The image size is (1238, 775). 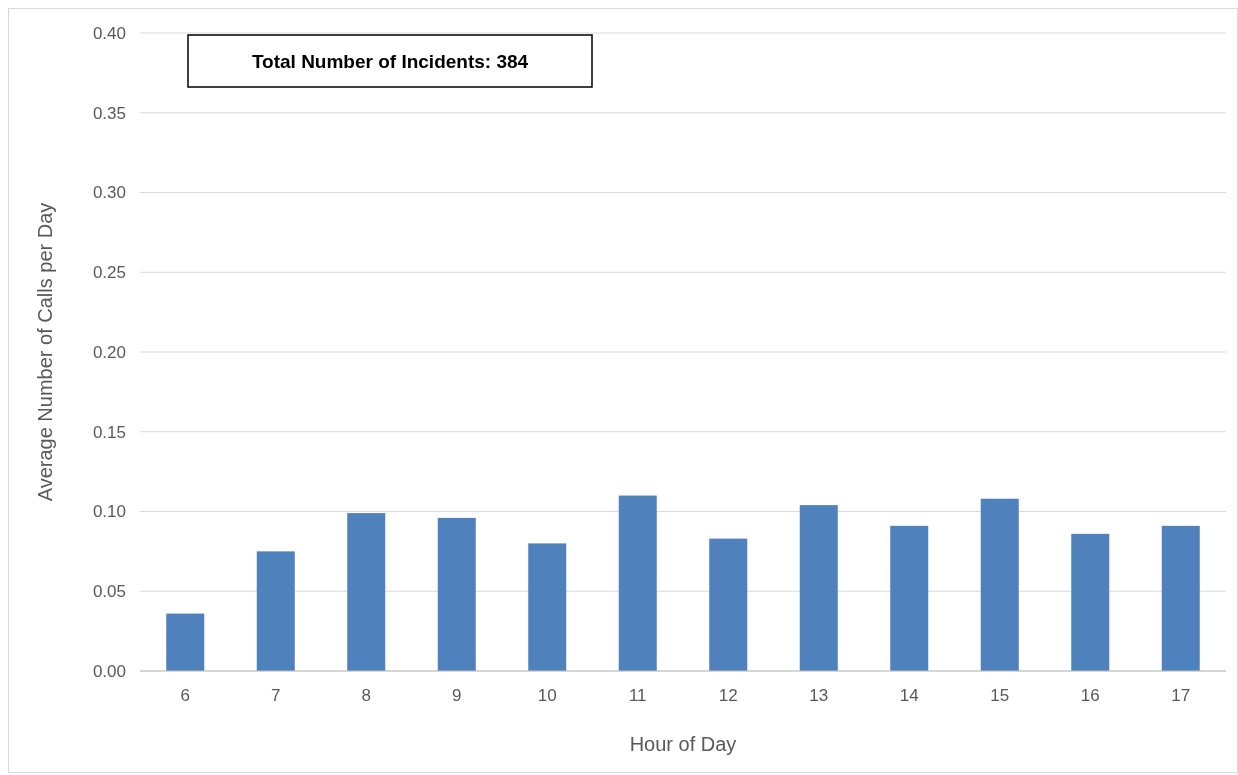 What do you see at coordinates (728, 695) in the screenshot?
I see `x-tick-label: 12` at bounding box center [728, 695].